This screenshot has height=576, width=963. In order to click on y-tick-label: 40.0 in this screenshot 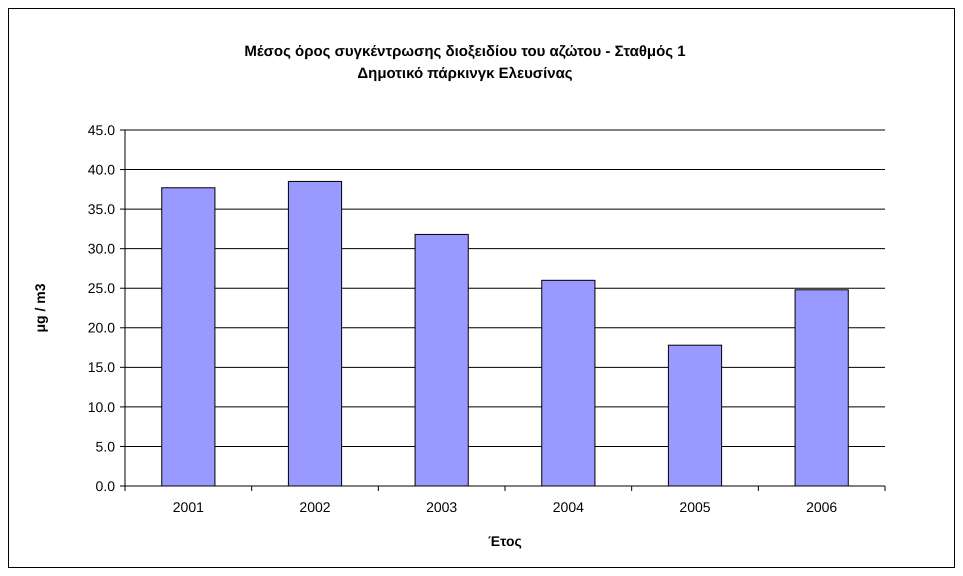, I will do `click(102, 169)`.